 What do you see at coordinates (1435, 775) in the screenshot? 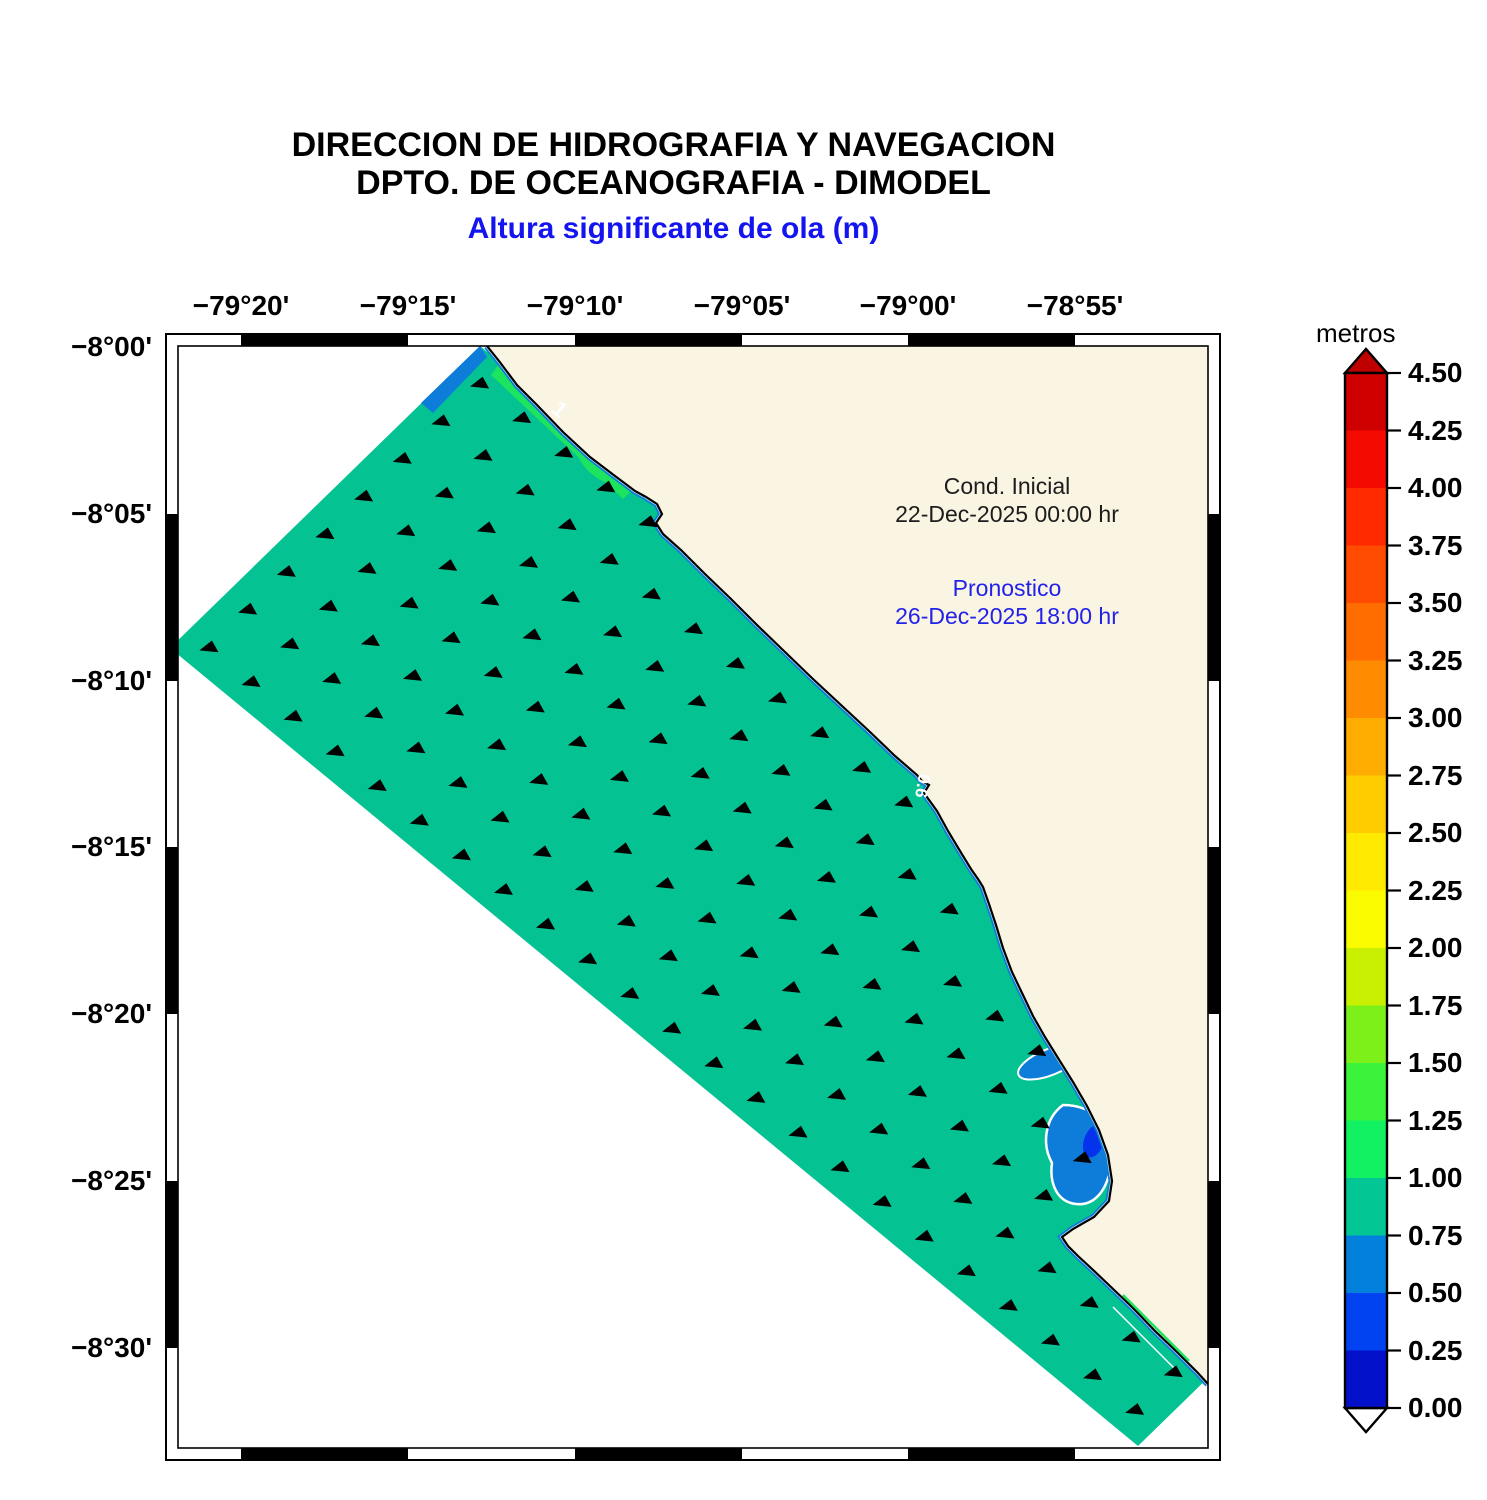
I see `colorbar-tick-label: 2.75` at bounding box center [1435, 775].